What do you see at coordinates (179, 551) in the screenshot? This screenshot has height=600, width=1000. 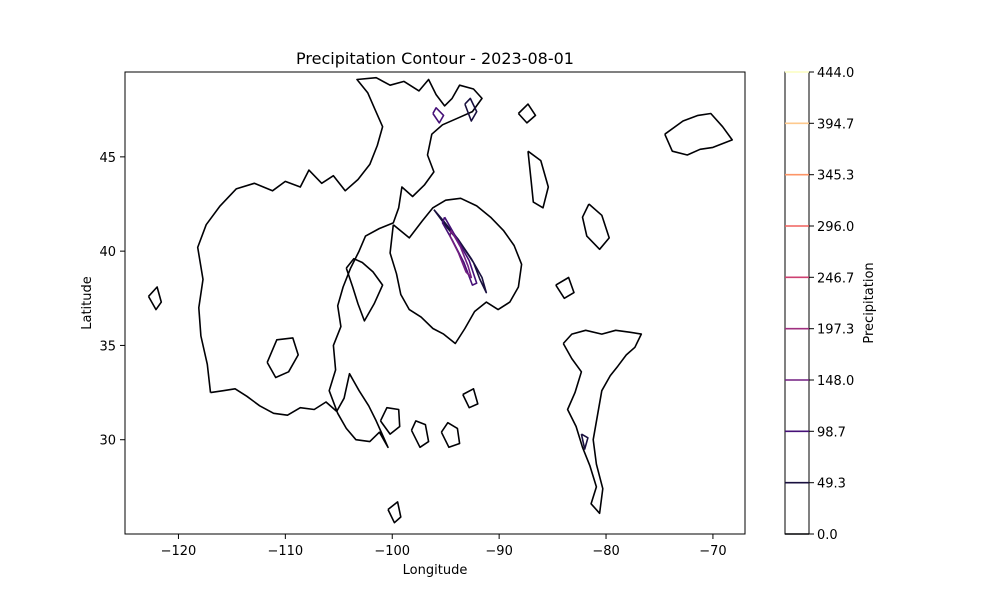 I see `x-tick-label: −120` at bounding box center [179, 551].